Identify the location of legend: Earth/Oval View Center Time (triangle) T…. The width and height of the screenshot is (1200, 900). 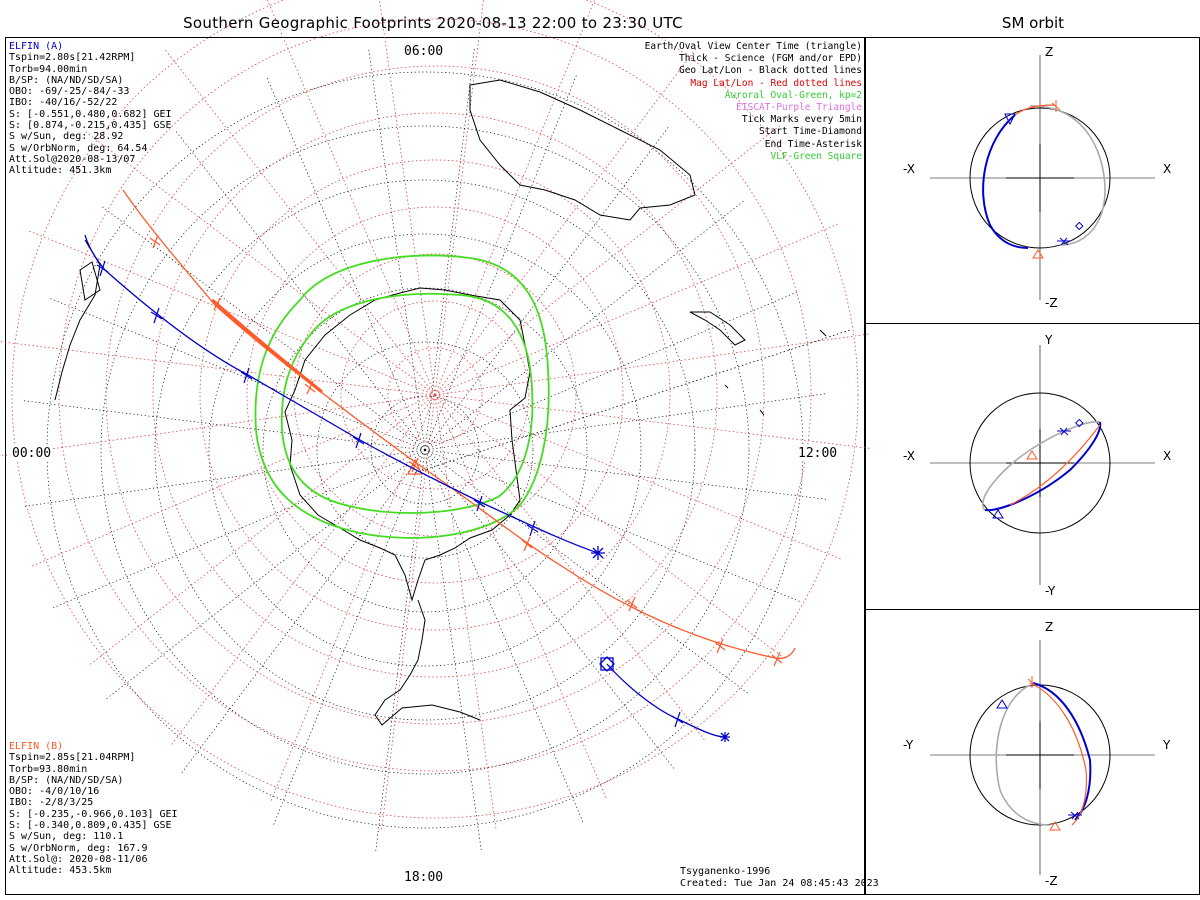
(753, 102).